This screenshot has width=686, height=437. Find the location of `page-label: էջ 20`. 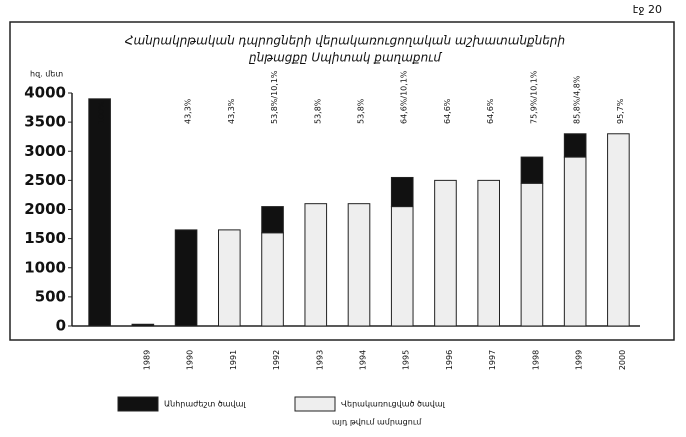

page-label: էջ 20 is located at coordinates (647, 9).